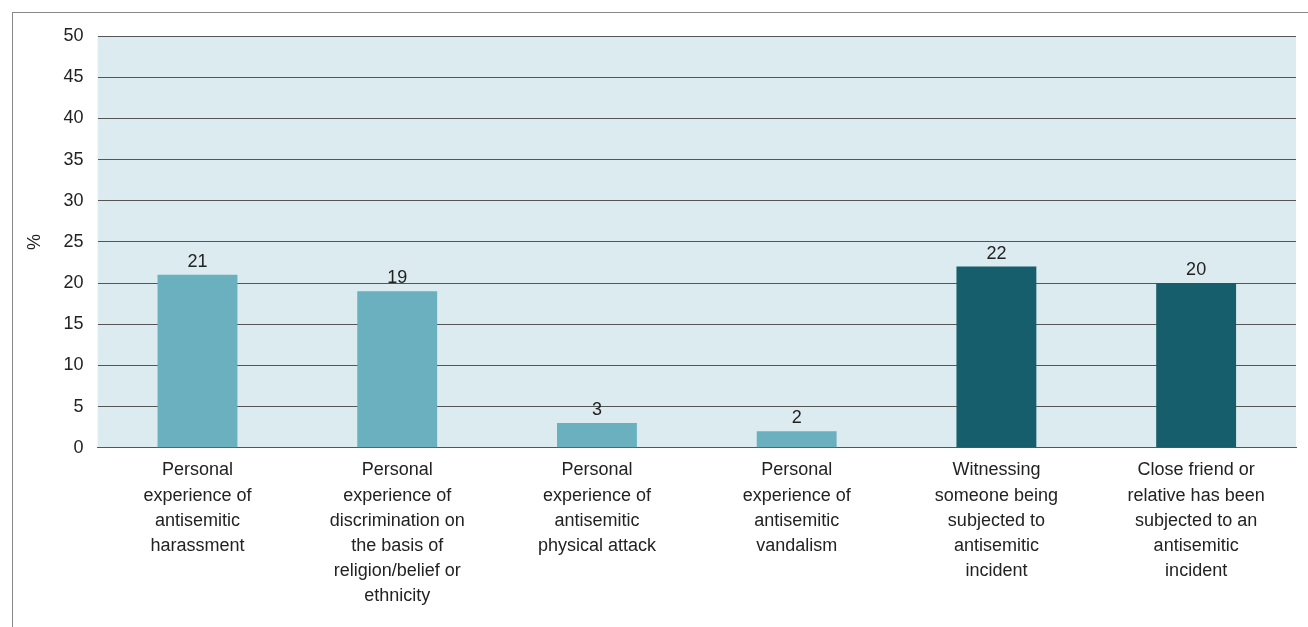  What do you see at coordinates (73, 323) in the screenshot?
I see `y-tick-label: 15` at bounding box center [73, 323].